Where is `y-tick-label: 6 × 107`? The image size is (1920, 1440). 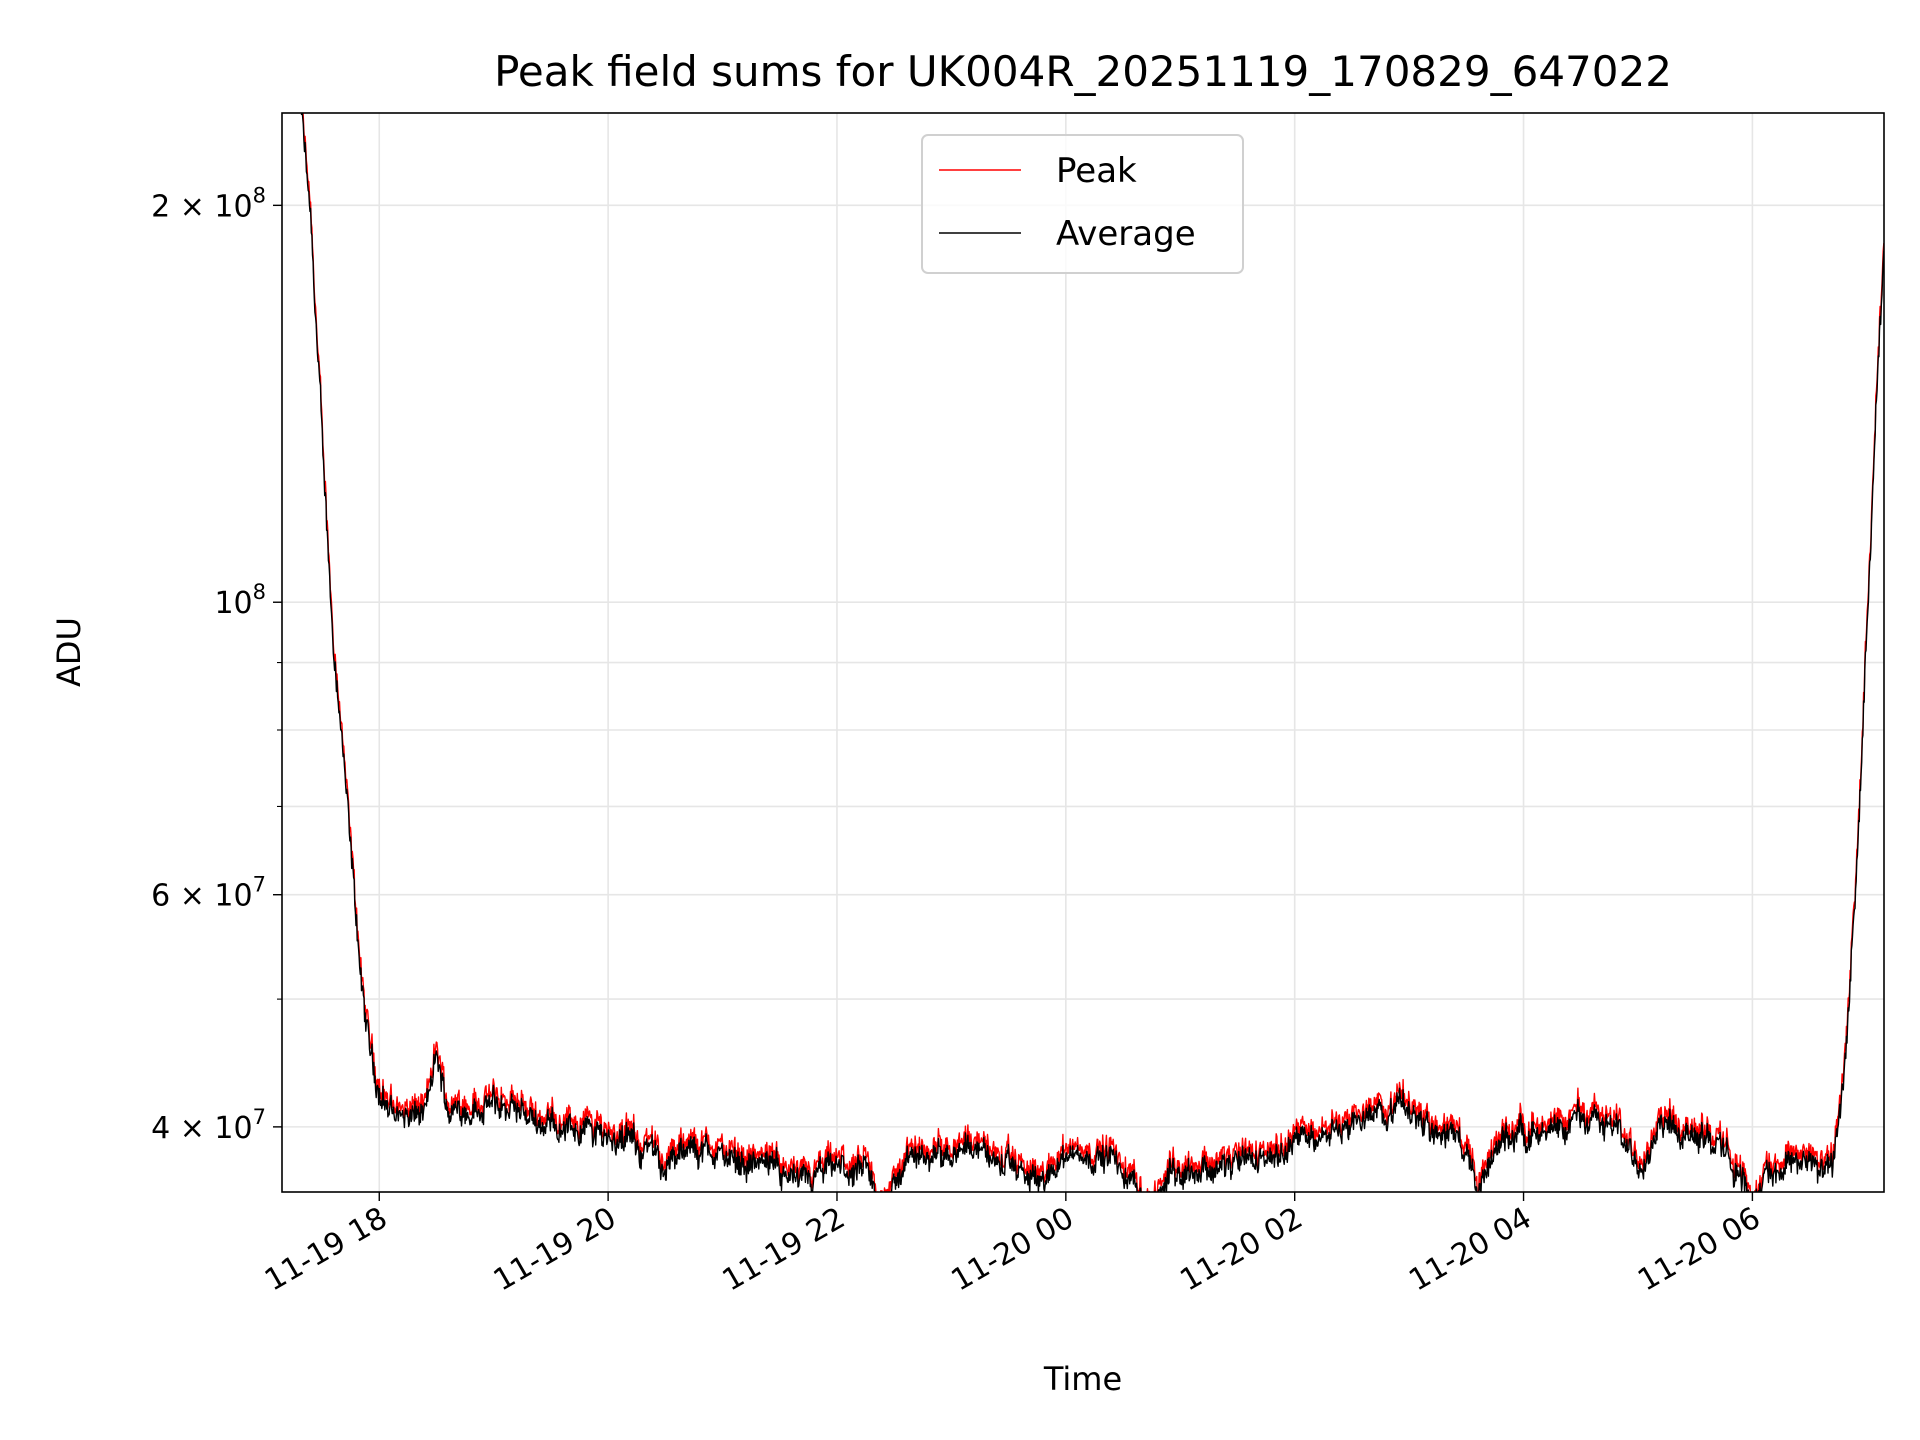 y-tick-label: 6 × 107 is located at coordinates (208, 893).